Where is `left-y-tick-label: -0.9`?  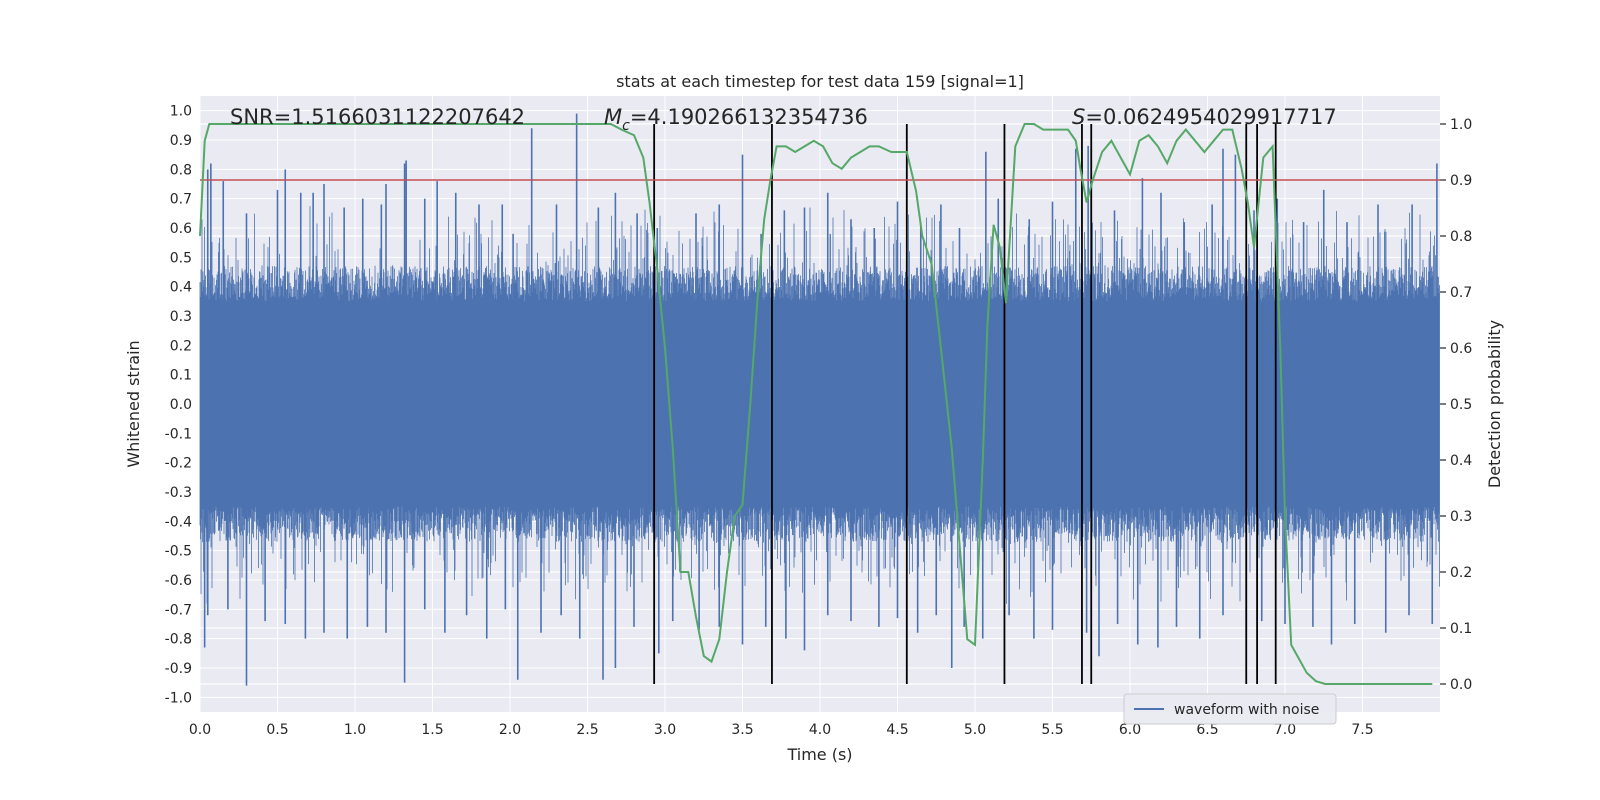 left-y-tick-label: -0.9 is located at coordinates (178, 669).